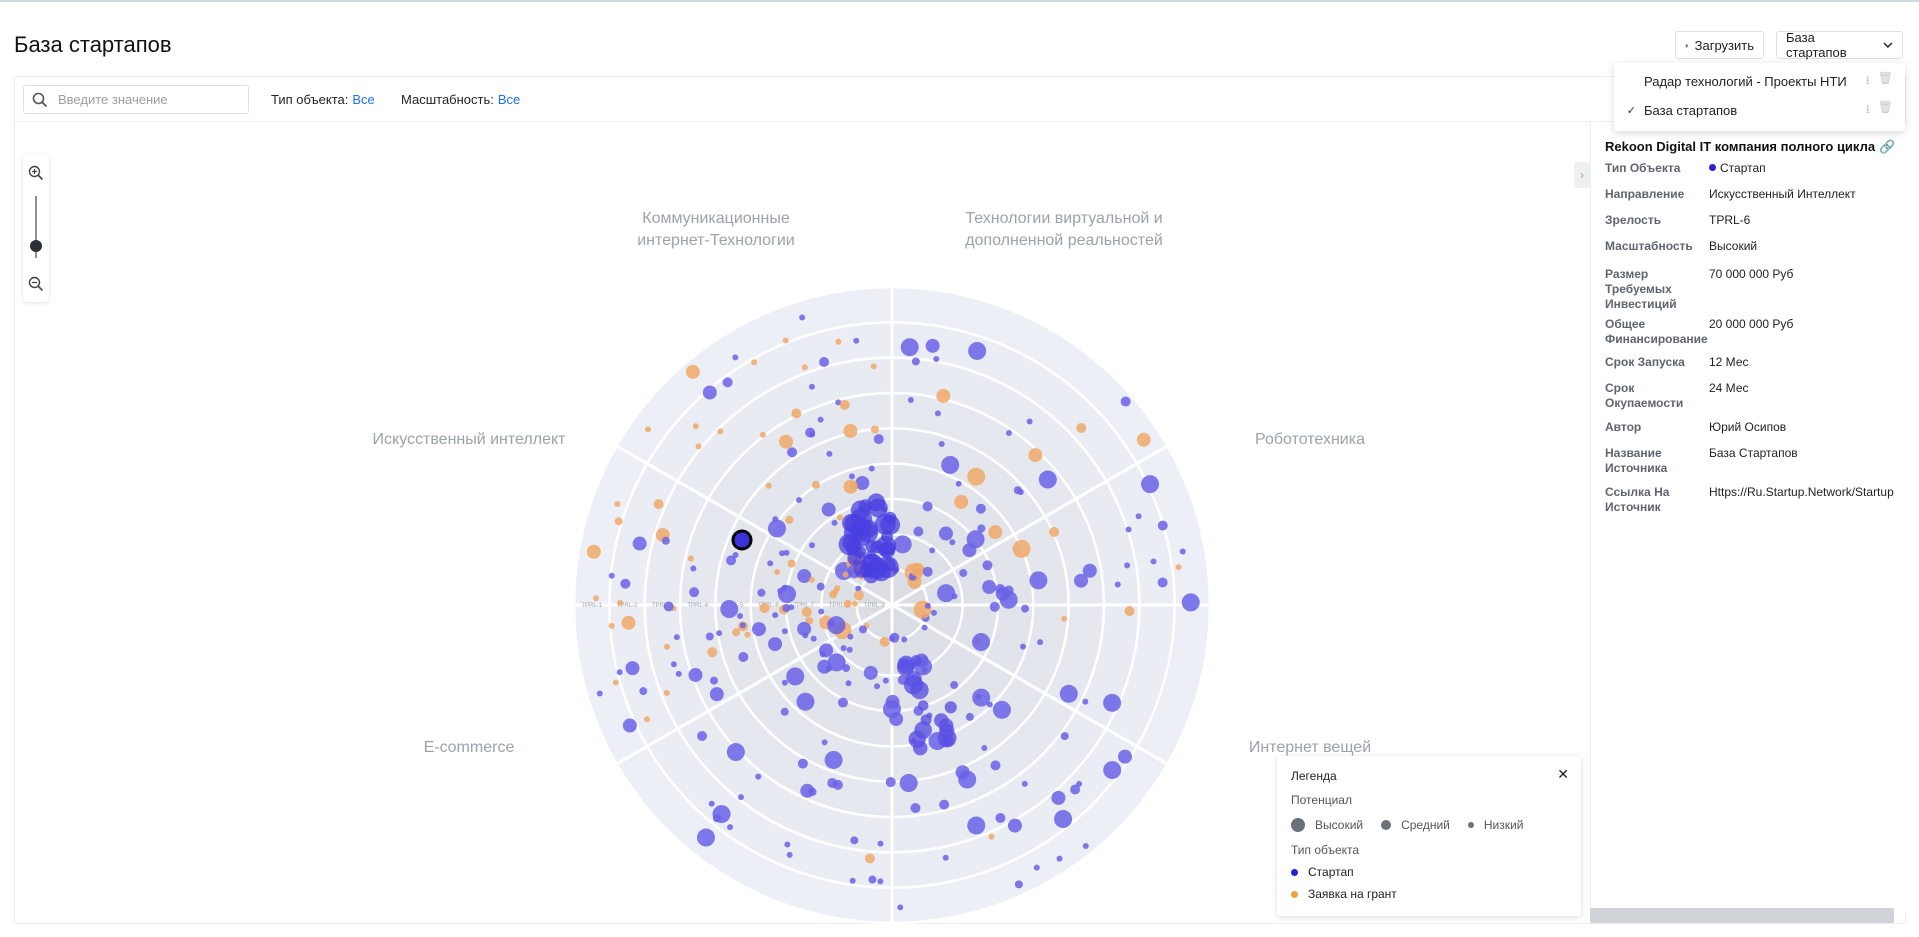 This screenshot has width=1919, height=937. What do you see at coordinates (1887, 146) in the screenshot?
I see `link-icon: 🔗` at bounding box center [1887, 146].